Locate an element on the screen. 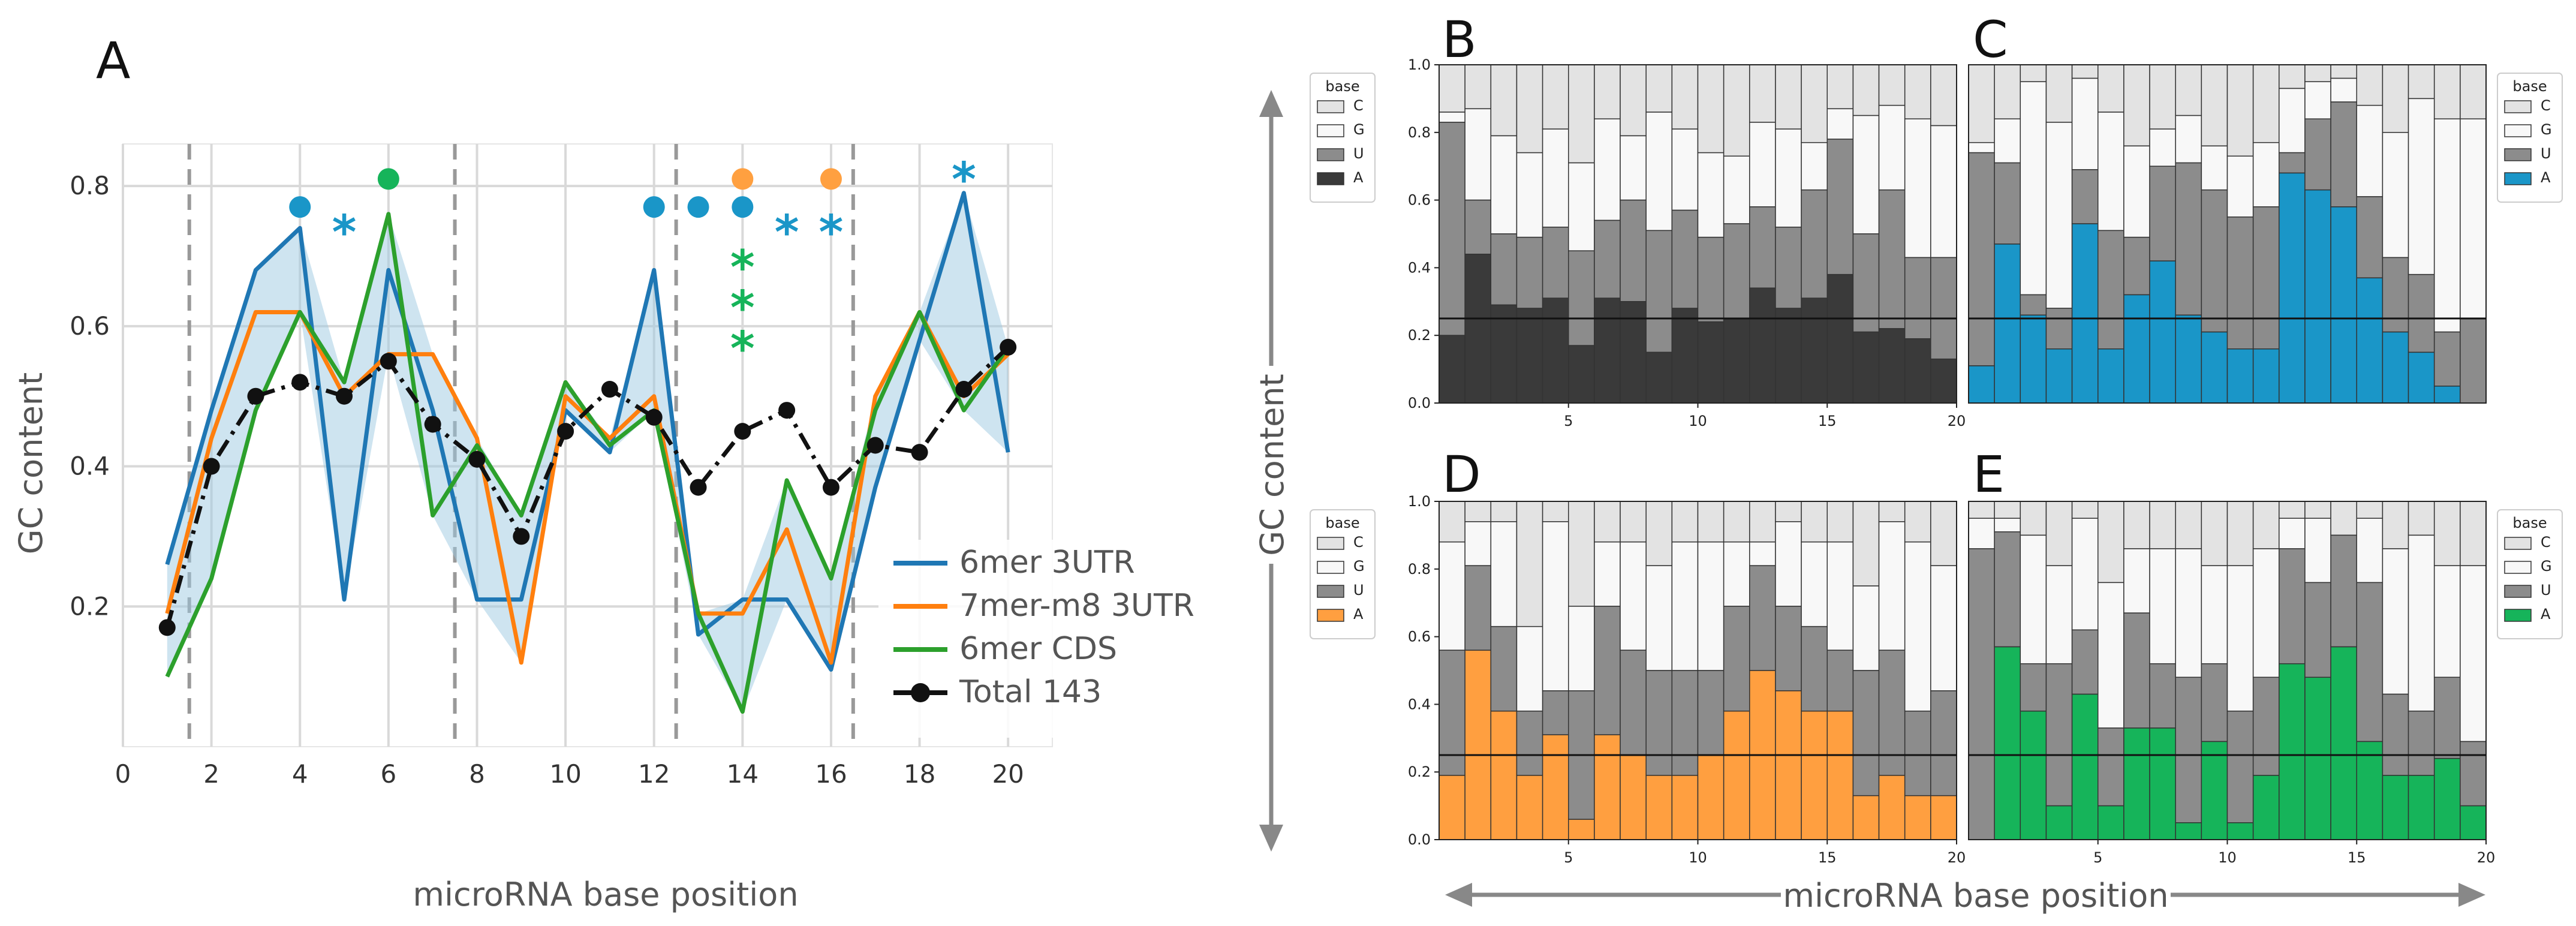 The width and height of the screenshot is (2576, 926). significance-star-6mer-cds: * is located at coordinates (742, 268).